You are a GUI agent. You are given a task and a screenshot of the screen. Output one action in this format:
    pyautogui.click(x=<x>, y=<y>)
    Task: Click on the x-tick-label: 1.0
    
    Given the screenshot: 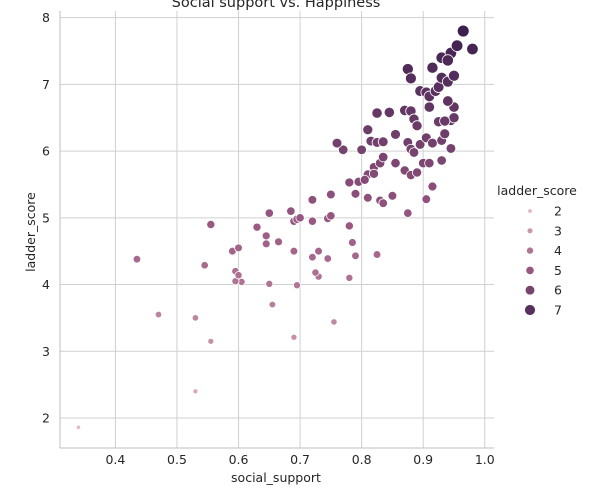 What is the action you would take?
    pyautogui.click(x=485, y=459)
    